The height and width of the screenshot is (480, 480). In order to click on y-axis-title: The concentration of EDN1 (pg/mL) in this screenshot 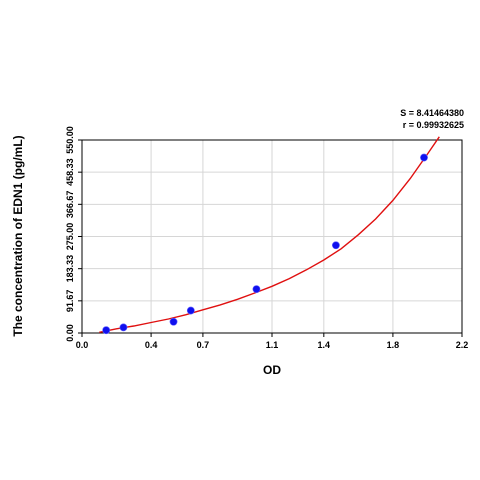, I will do `click(18, 235)`.